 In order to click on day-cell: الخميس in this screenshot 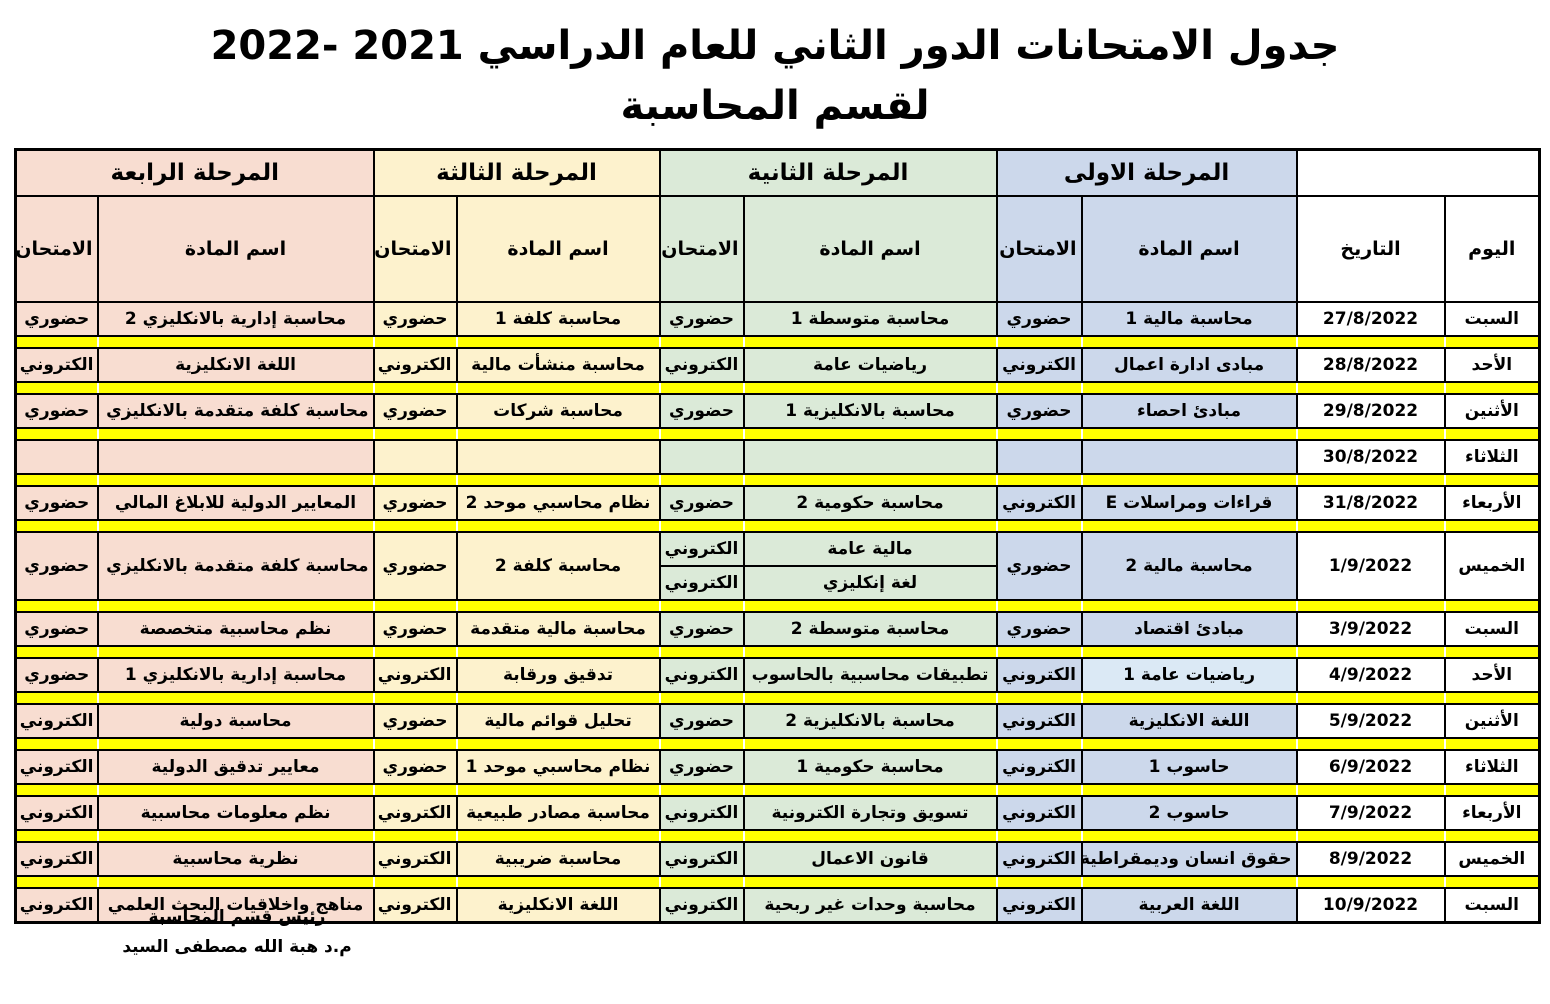, I will do `click(1492, 859)`.